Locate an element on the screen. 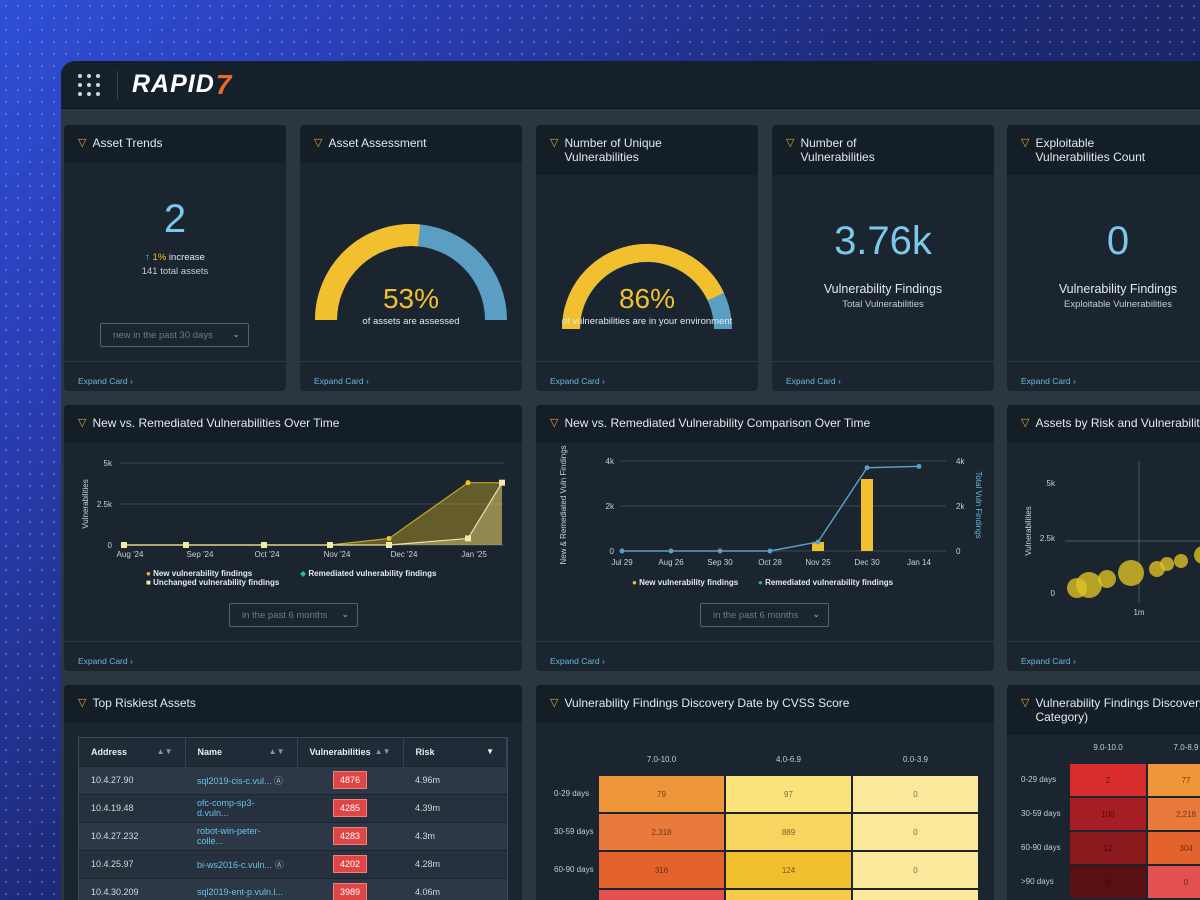  area-new is located at coordinates (313, 513).